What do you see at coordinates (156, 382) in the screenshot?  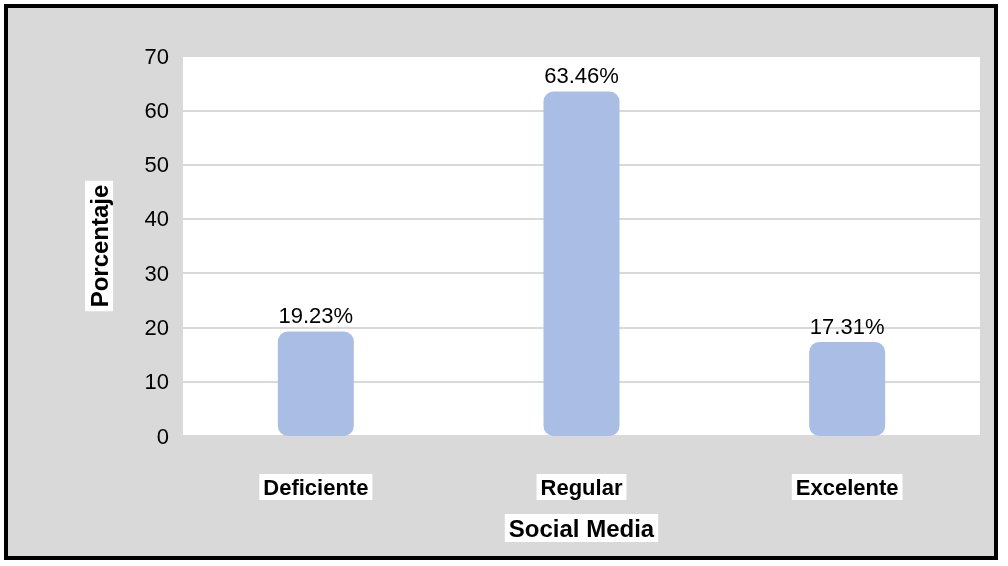 I see `y-tick-label: 10` at bounding box center [156, 382].